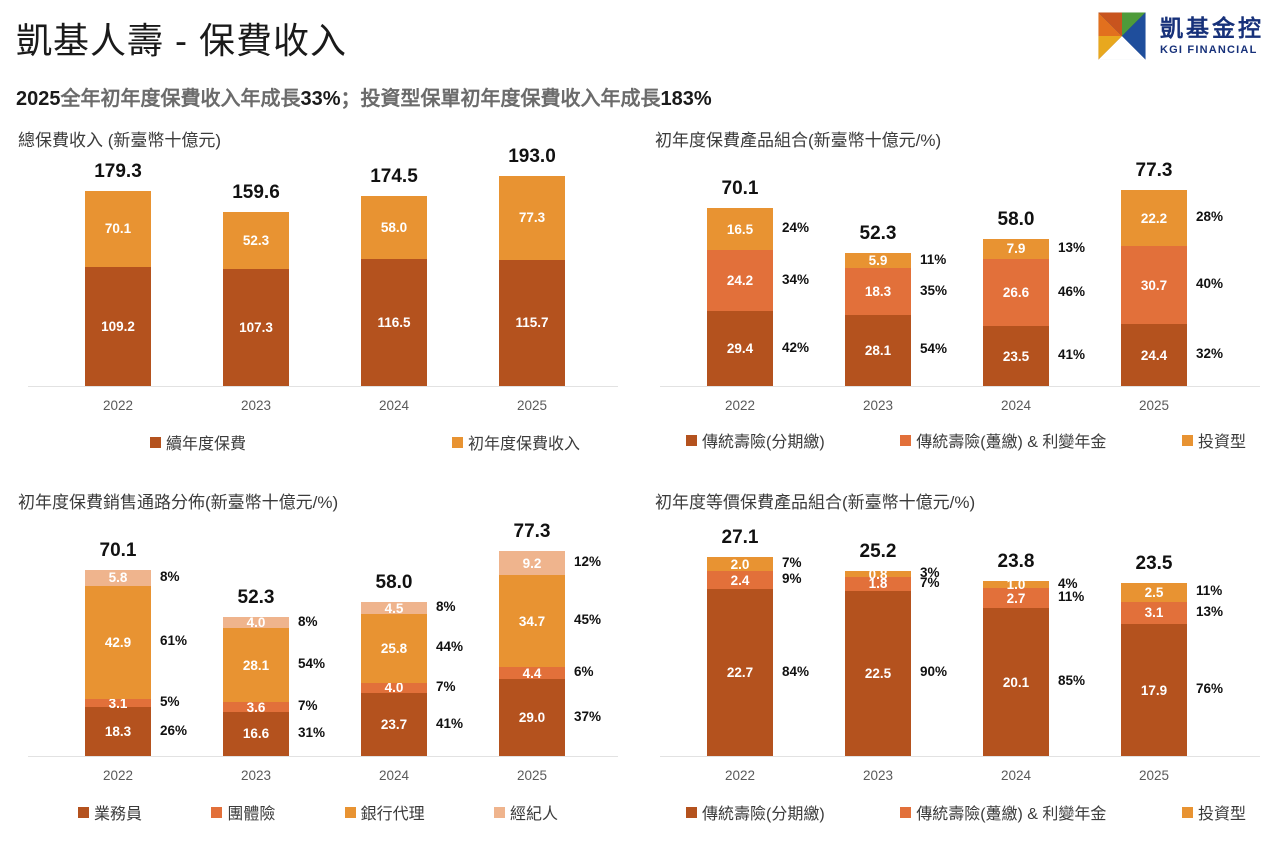 The image size is (1280, 842). What do you see at coordinates (740, 580) in the screenshot?
I see `bar-segment: 2.4` at bounding box center [740, 580].